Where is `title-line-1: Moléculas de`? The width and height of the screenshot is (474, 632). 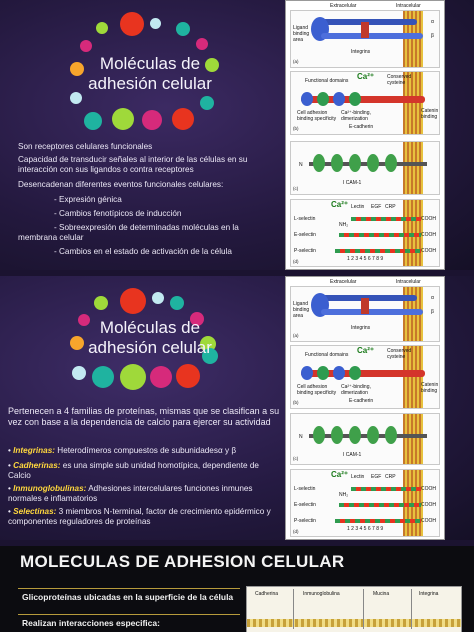
title-line-1: Moléculas de is located at coordinates (150, 327).